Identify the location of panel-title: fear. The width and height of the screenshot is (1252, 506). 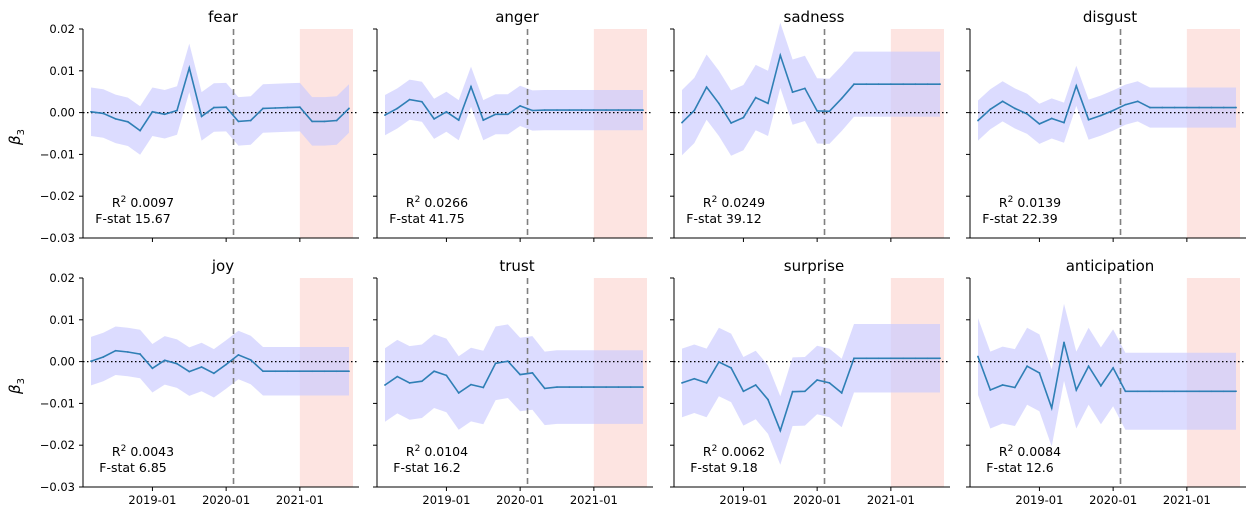
(223, 17).